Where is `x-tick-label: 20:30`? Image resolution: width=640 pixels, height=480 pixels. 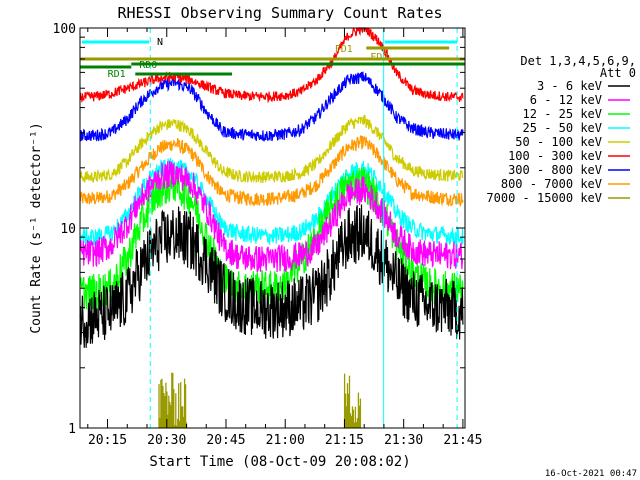 x-tick-label: 20:30 is located at coordinates (166, 440).